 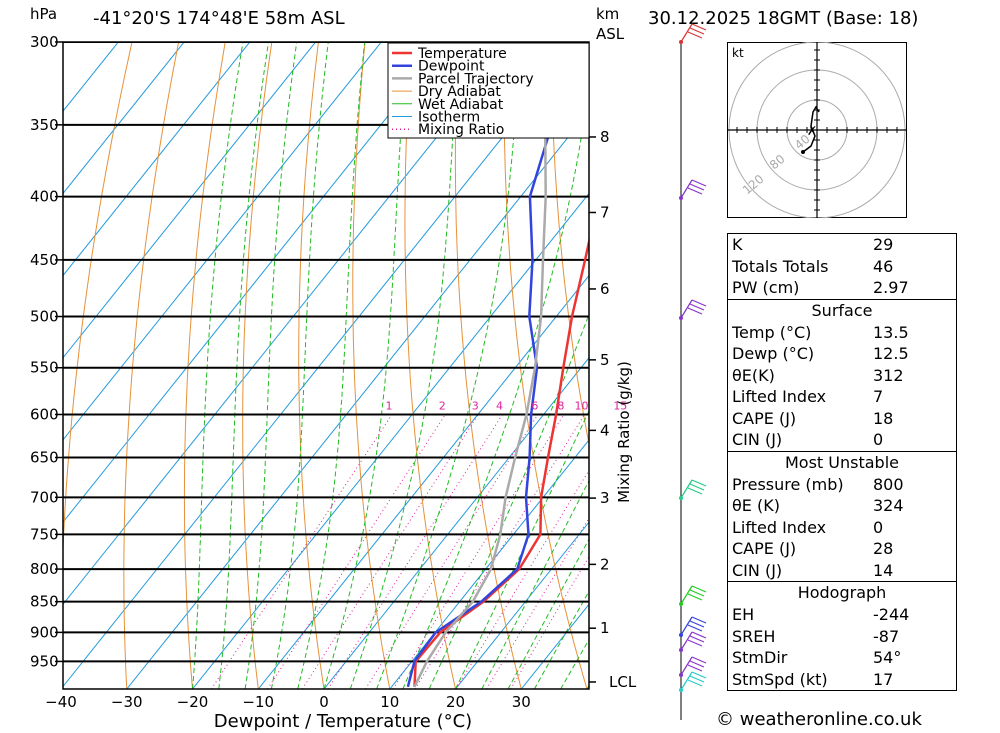 What do you see at coordinates (878, 439) in the screenshot?
I see `surface-value: 0` at bounding box center [878, 439].